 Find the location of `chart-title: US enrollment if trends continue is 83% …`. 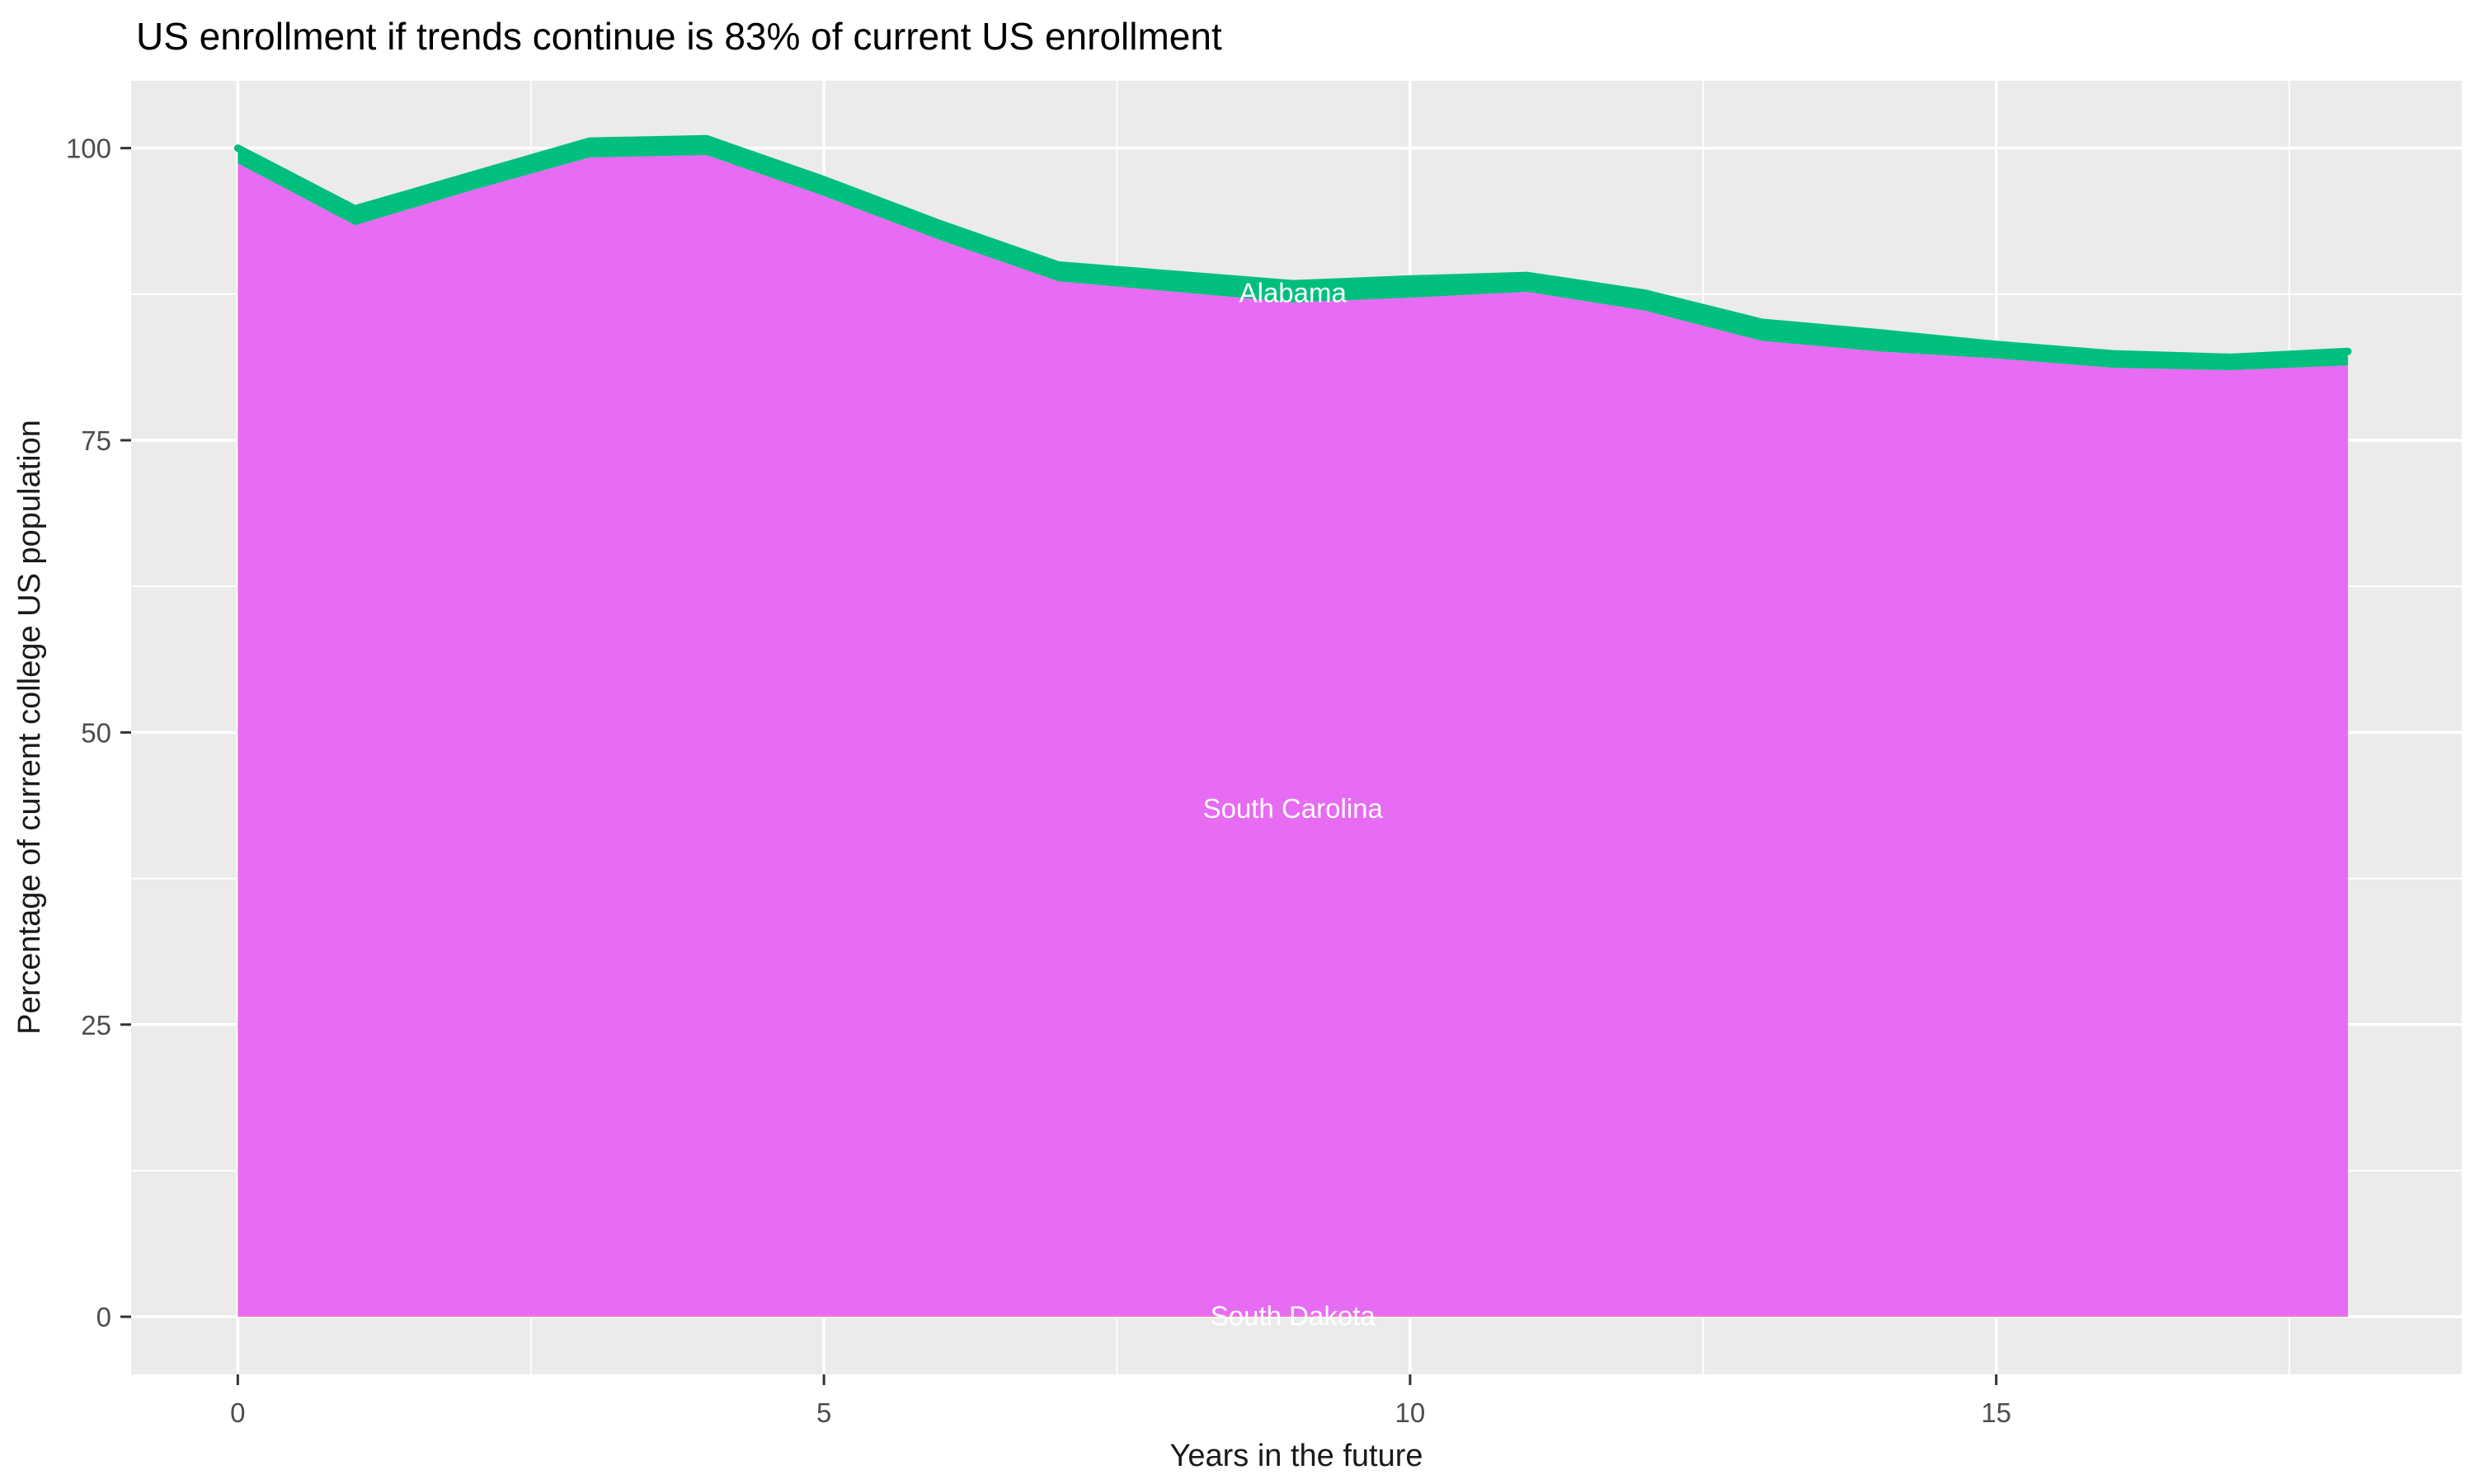

chart-title: US enrollment if trends continue is 83% … is located at coordinates (679, 36).